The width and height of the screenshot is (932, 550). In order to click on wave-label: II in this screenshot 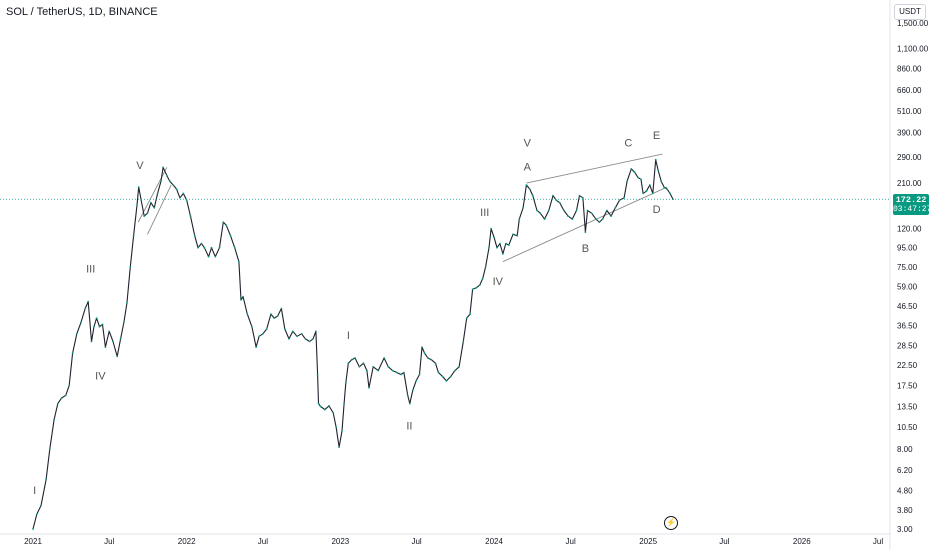, I will do `click(409, 426)`.